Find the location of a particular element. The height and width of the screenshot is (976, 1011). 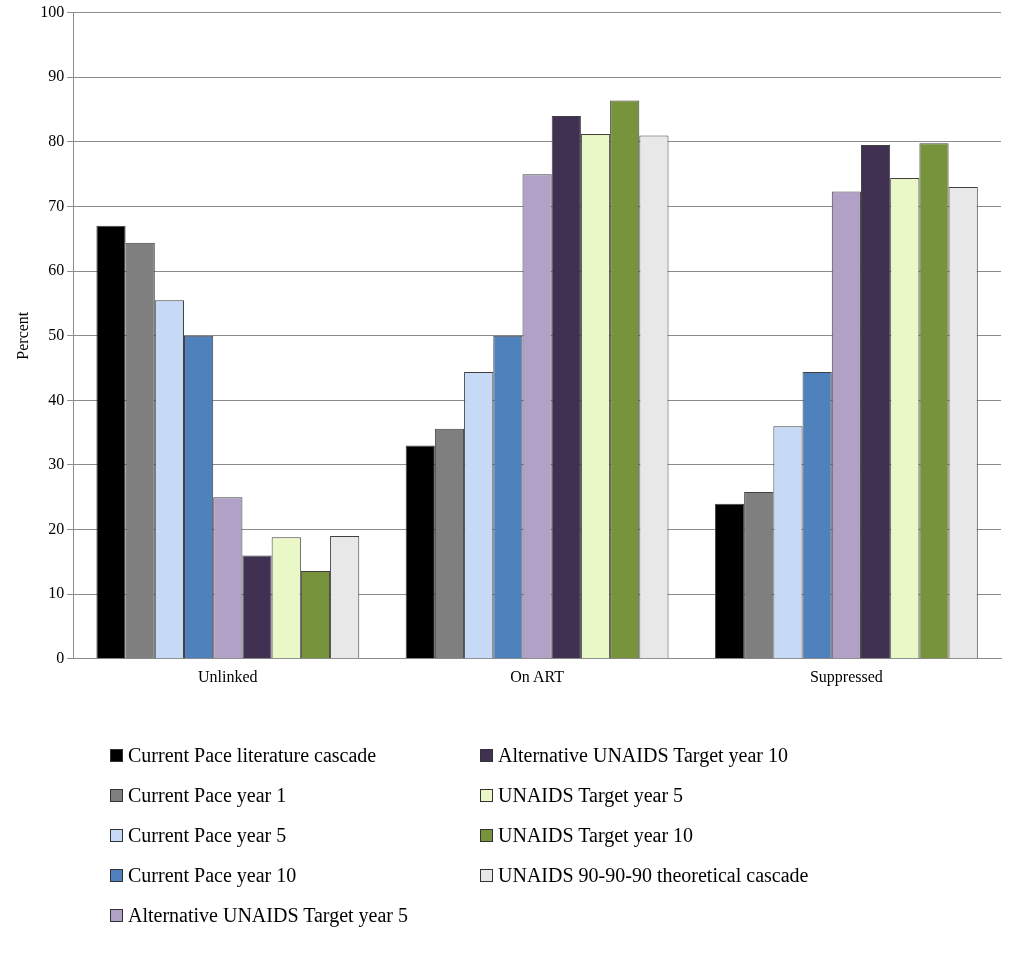

x-tick-label: On ART is located at coordinates (537, 676).